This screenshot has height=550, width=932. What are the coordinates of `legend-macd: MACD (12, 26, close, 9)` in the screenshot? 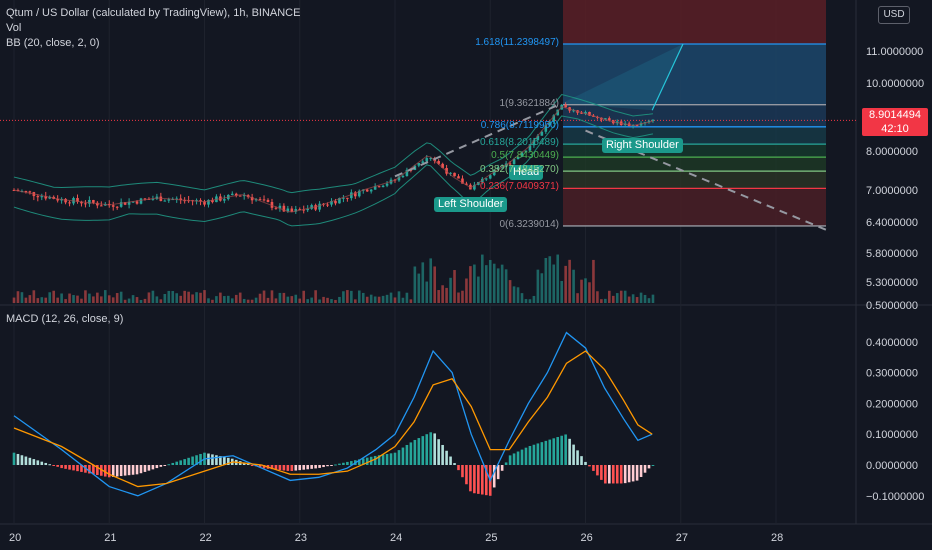 It's located at (65, 319).